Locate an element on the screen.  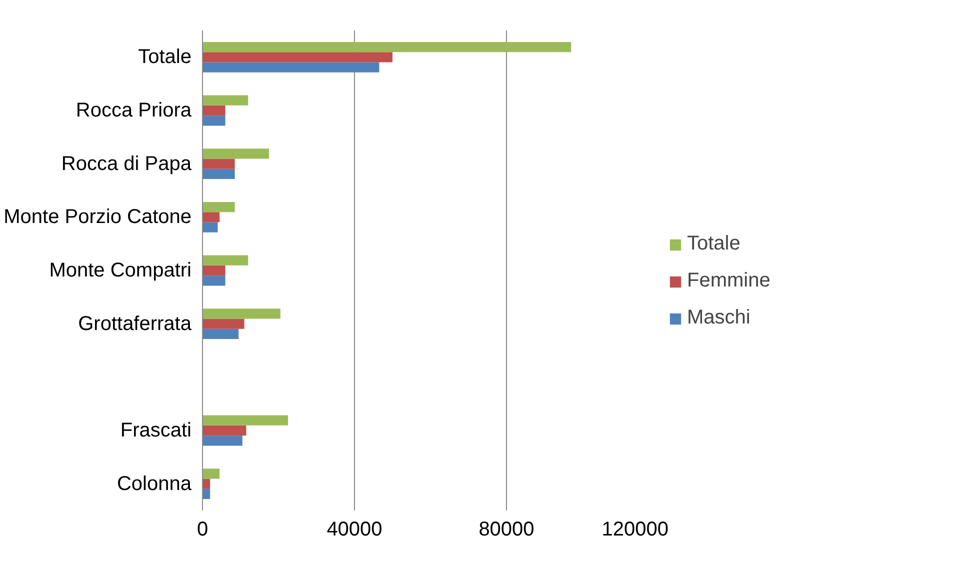
y-tick-label: Grottaferrata is located at coordinates (135, 323).